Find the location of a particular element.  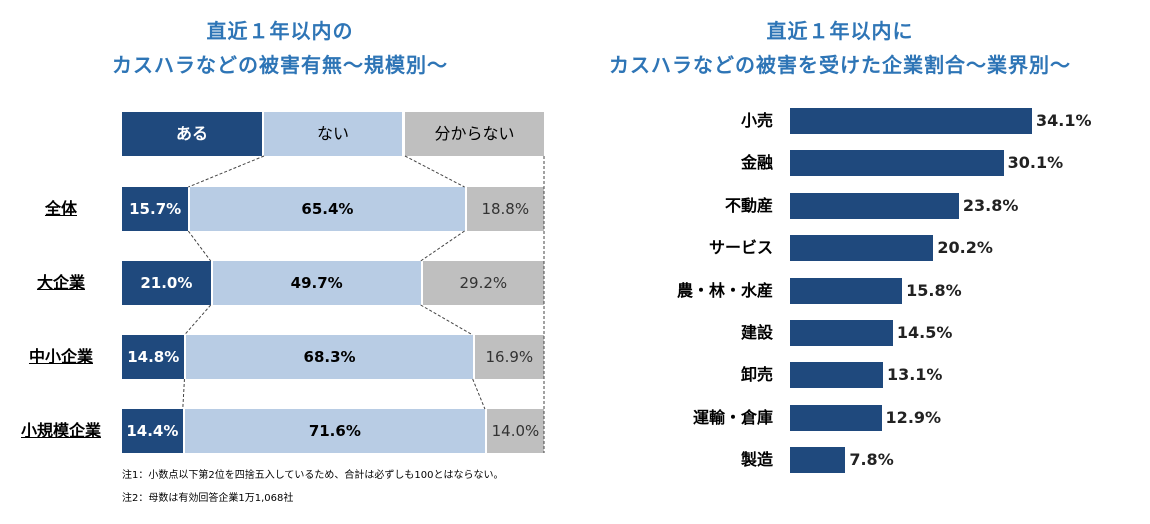

right-chart-title: 直近１年以内に カスハラなどの被害を受けた企業割合～業界別～ is located at coordinates (840, 48).